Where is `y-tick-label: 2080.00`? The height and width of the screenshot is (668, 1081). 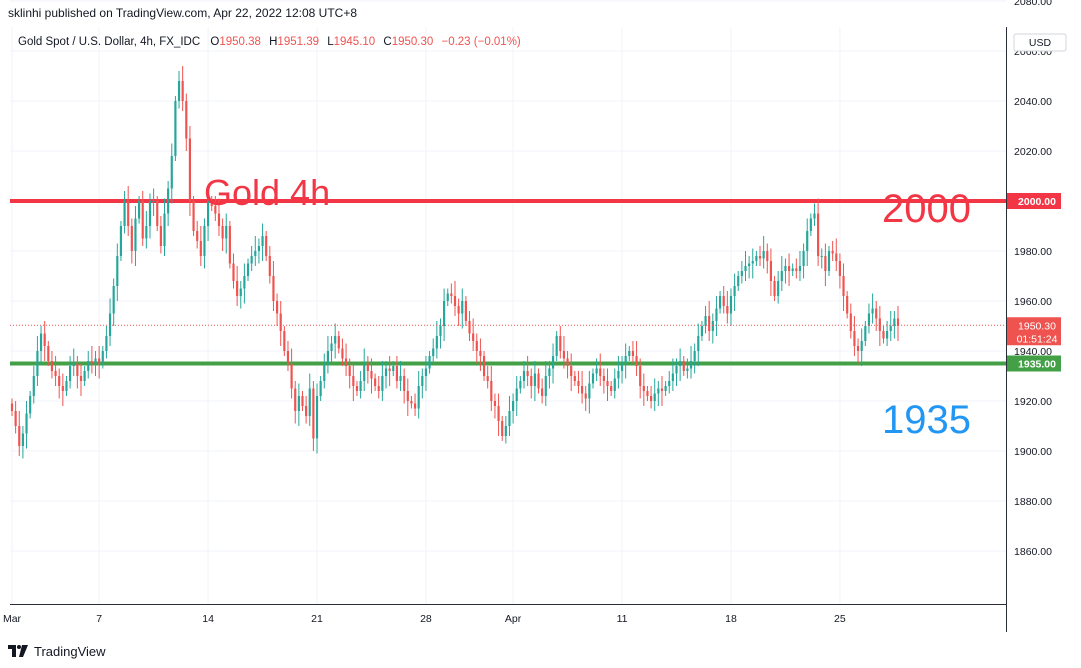
y-tick-label: 2080.00 is located at coordinates (1033, 4).